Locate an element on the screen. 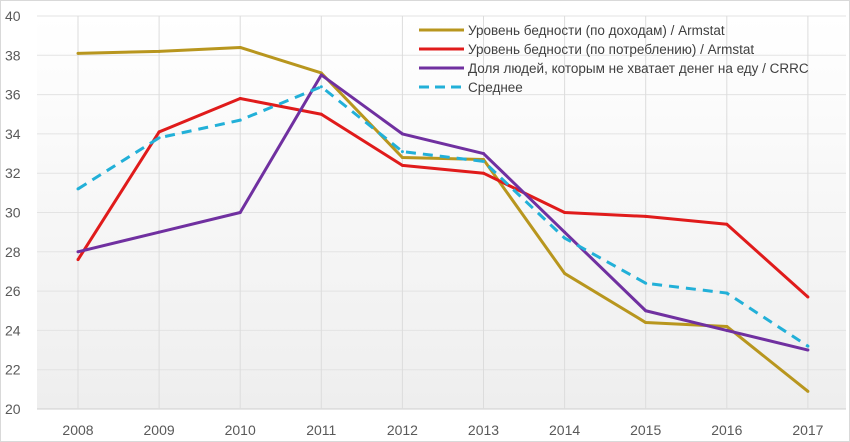 Image resolution: width=850 pixels, height=442 pixels. x-tick-label: 2013 is located at coordinates (483, 430).